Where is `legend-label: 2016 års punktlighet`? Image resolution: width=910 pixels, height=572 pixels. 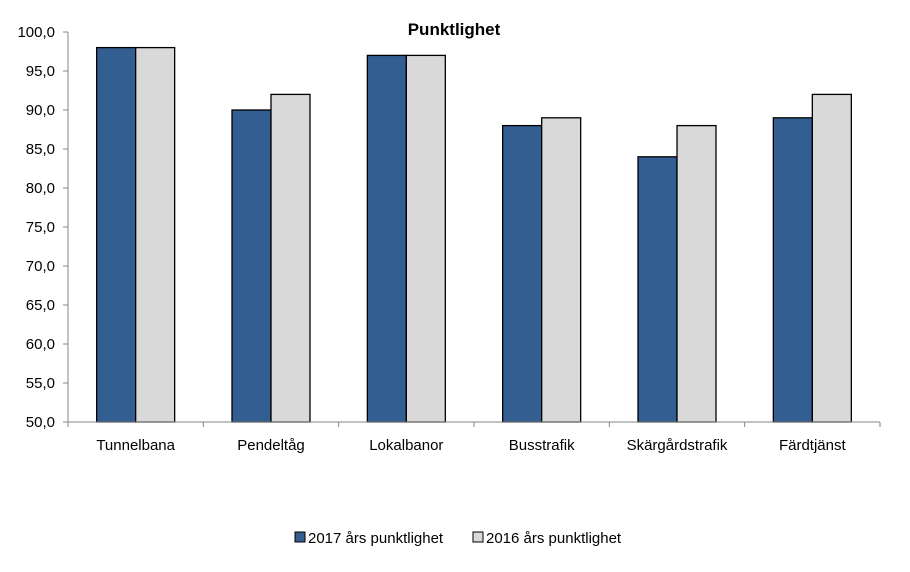
legend-label: 2016 års punktlighet is located at coordinates (554, 538).